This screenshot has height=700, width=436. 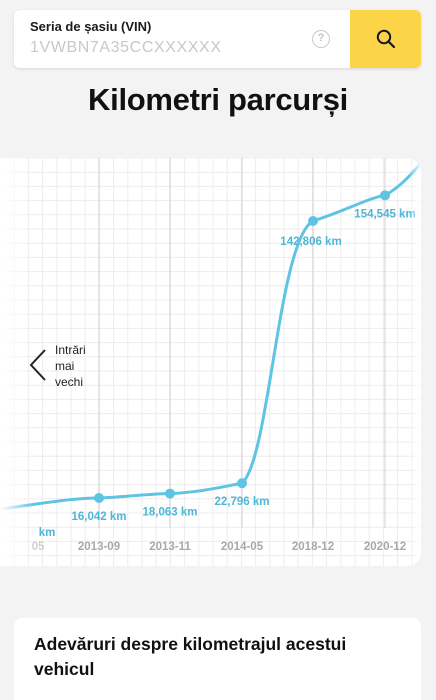 I want to click on search-button, so click(x=385, y=39).